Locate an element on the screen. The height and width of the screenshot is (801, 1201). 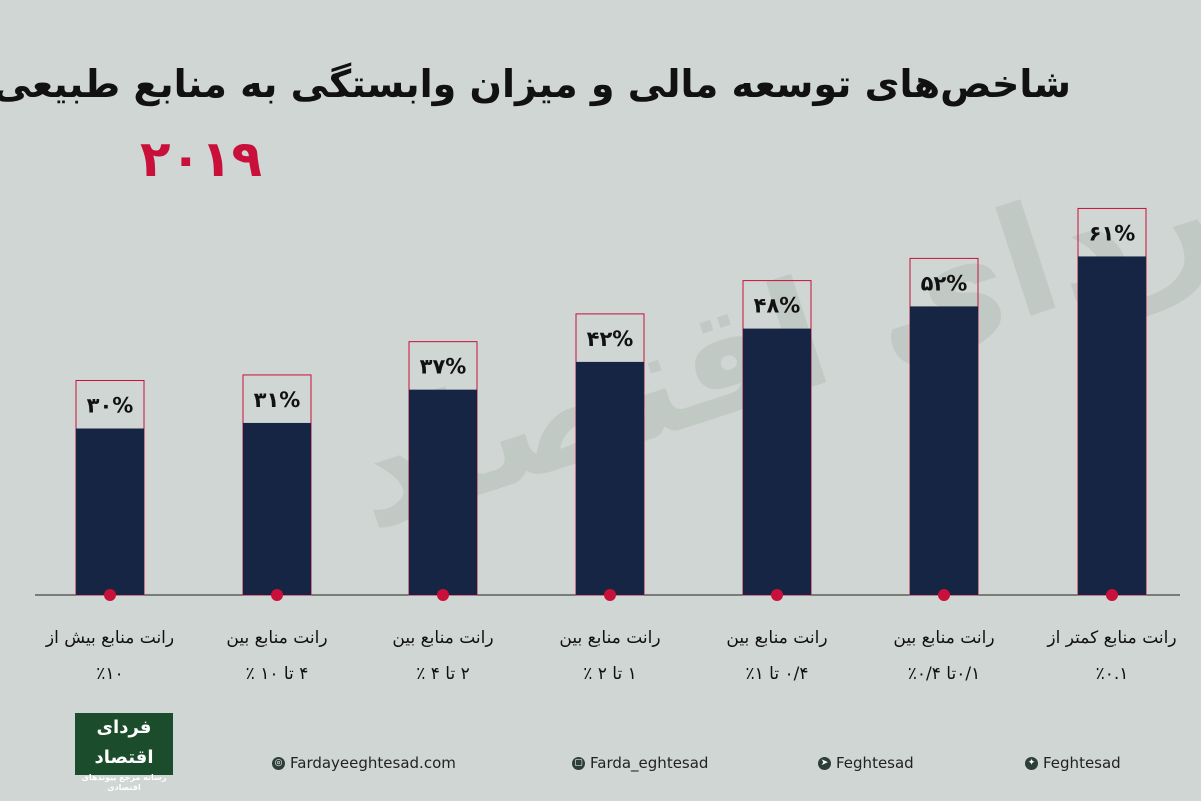
globe-icon: ◎ is located at coordinates (278, 763).